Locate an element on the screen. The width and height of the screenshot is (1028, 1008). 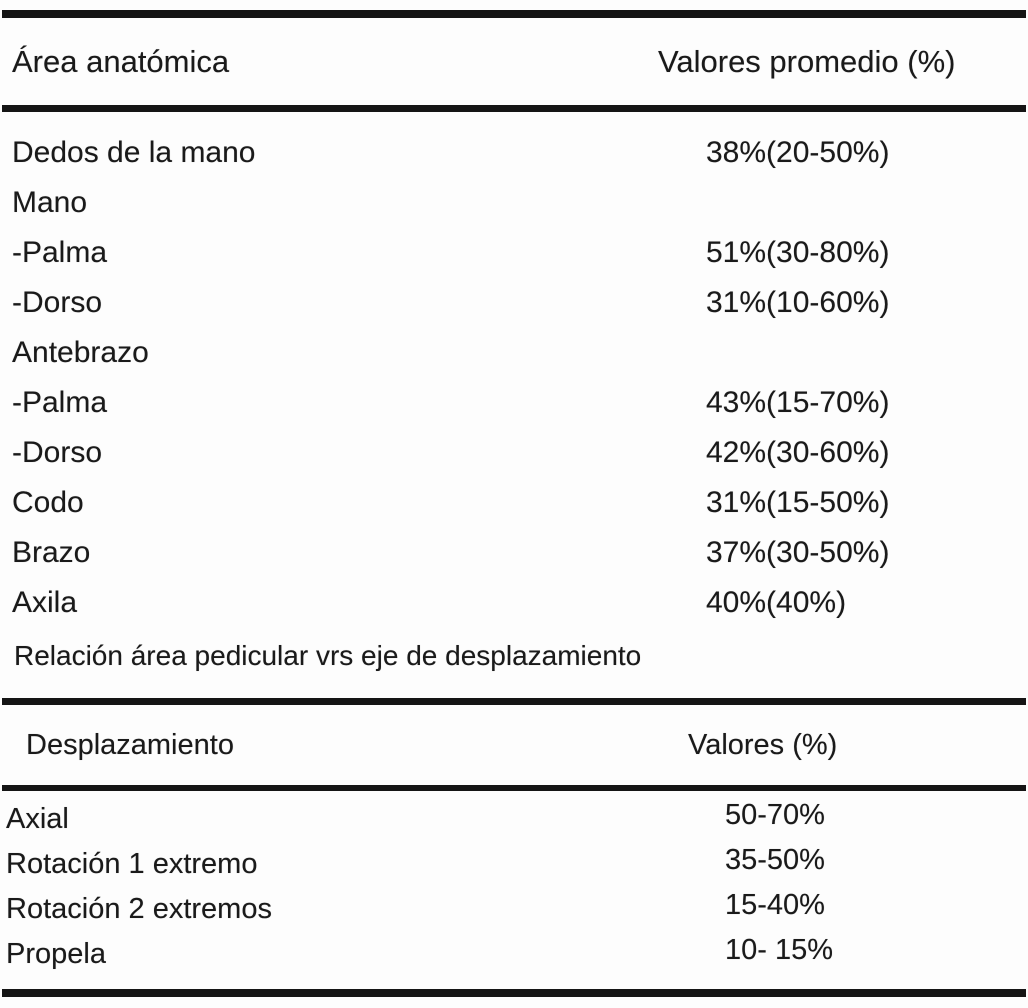
row-value: 37%(30-50%) is located at coordinates (798, 552).